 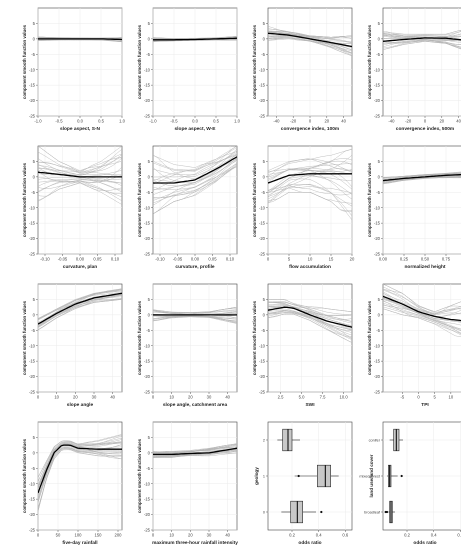 What do you see at coordinates (418, 397) in the screenshot?
I see `x-tick-label: 0` at bounding box center [418, 397].